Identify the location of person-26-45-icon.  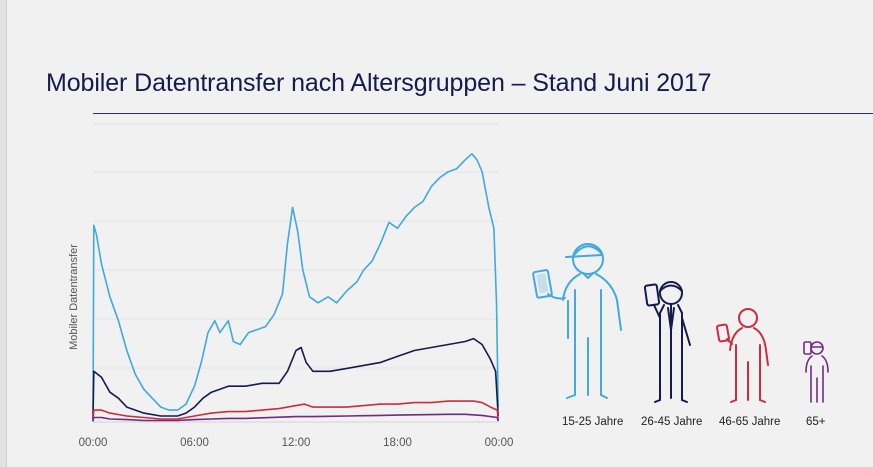
(667, 342).